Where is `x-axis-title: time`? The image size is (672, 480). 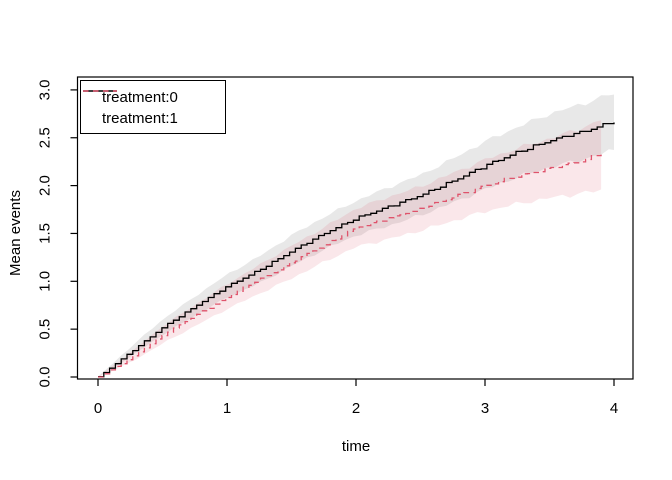
x-axis-title: time is located at coordinates (356, 446).